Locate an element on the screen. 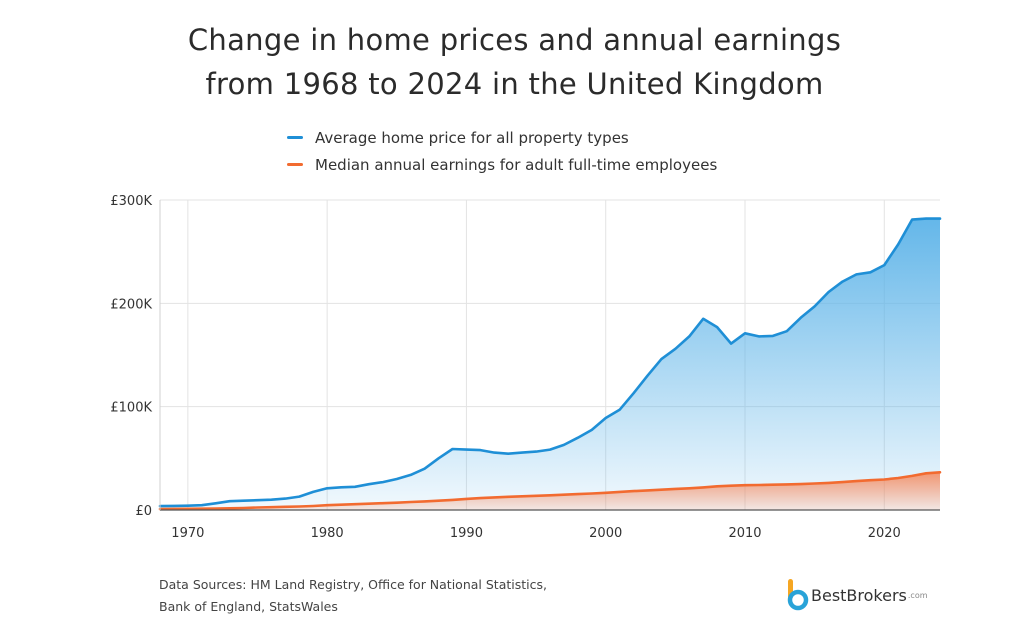 The image size is (1029, 644). x-tick-label: 1990 is located at coordinates (466, 533).